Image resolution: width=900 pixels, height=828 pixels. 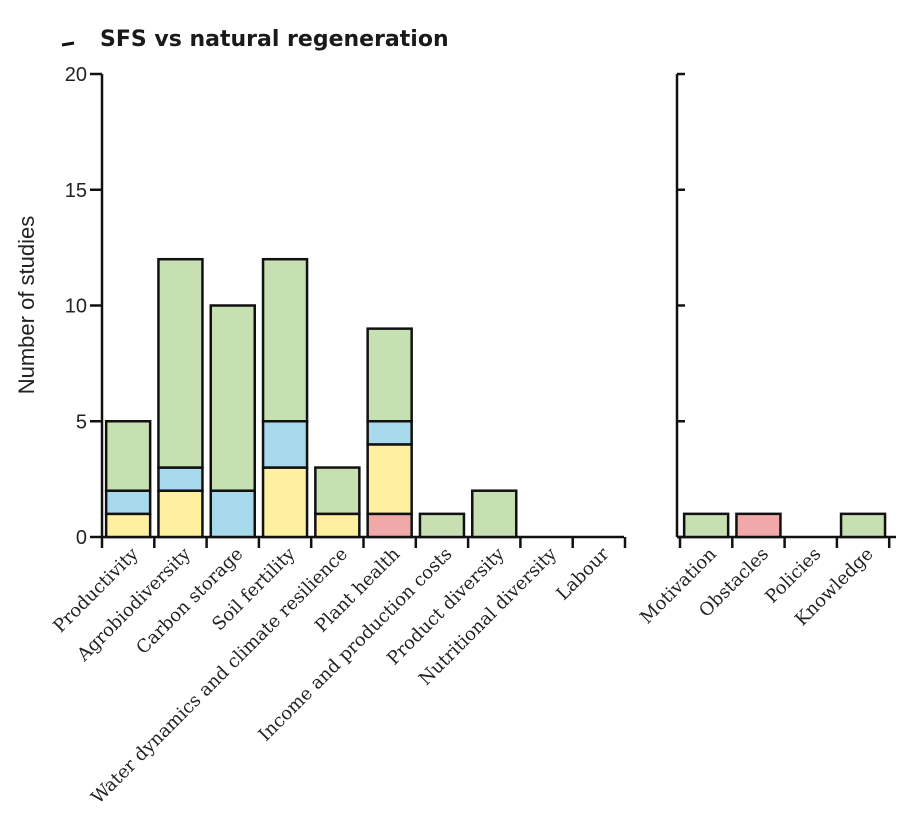 I want to click on y-tick-label: 0, so click(x=81, y=538).